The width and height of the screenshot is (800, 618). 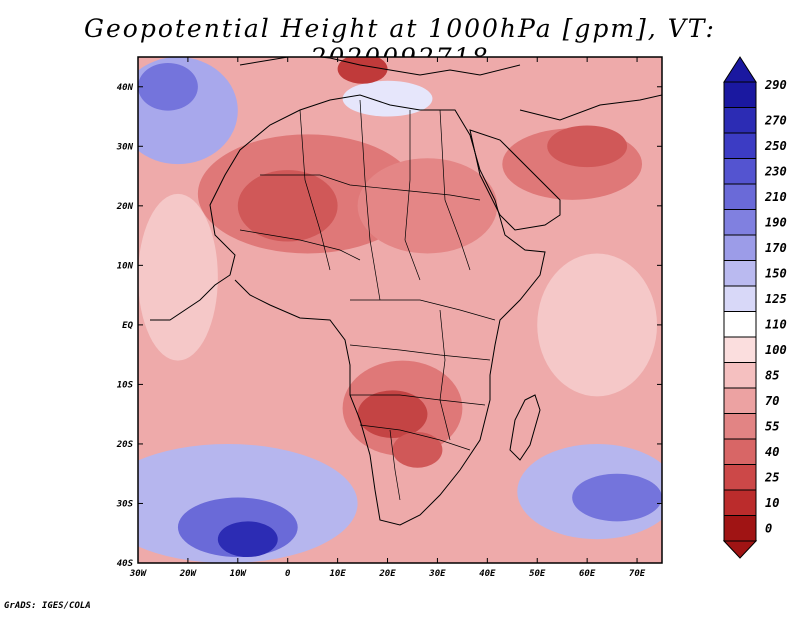 What do you see at coordinates (125, 207) in the screenshot?
I see `lat-tick-label: 20N` at bounding box center [125, 207].